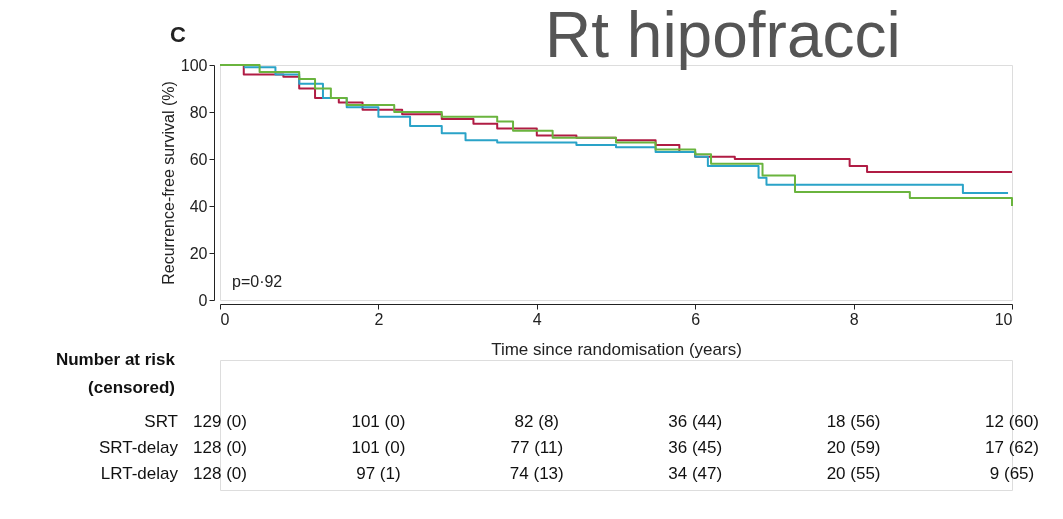 This screenshot has width=1063, height=519. What do you see at coordinates (695, 447) in the screenshot?
I see `text: 36 (45)` at bounding box center [695, 447].